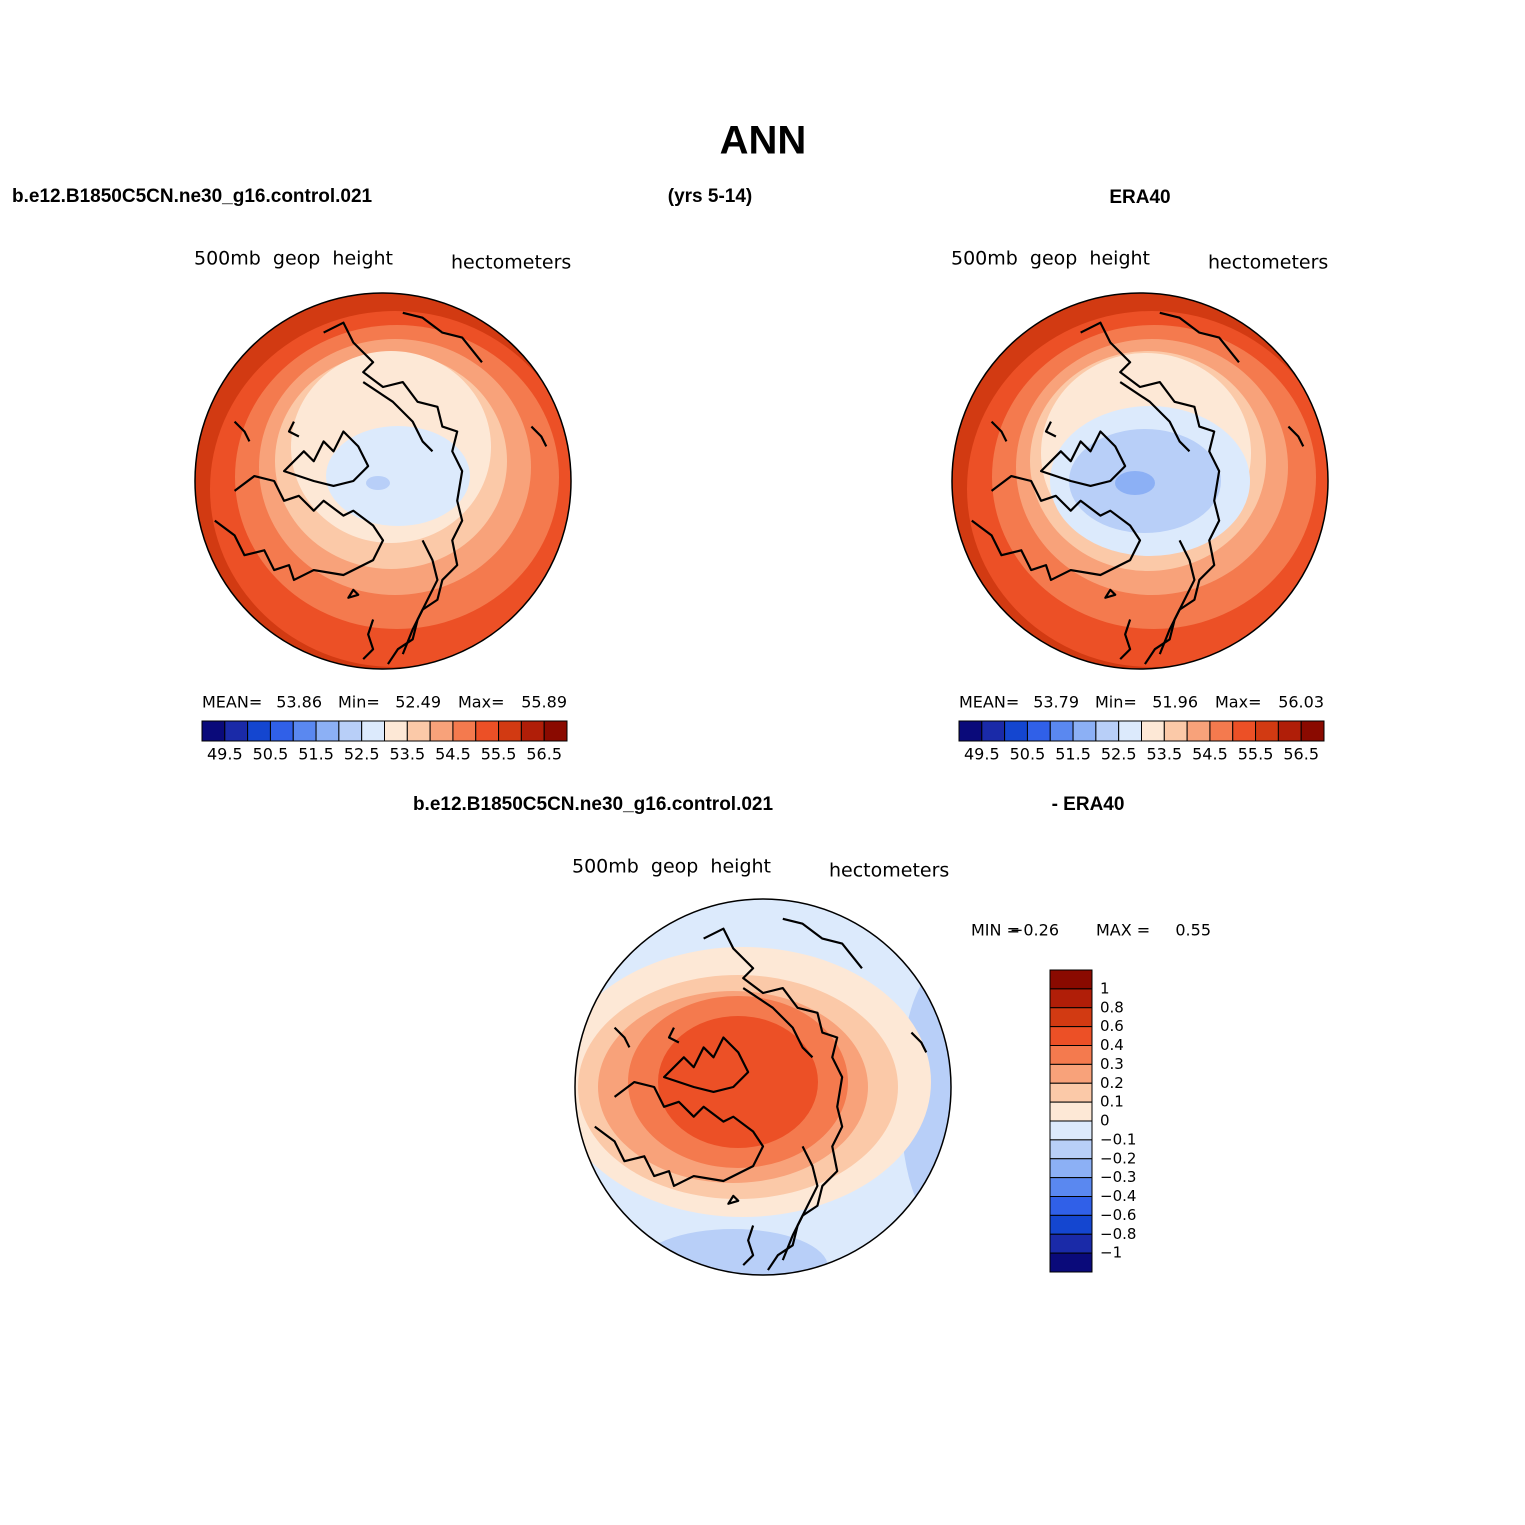  What do you see at coordinates (593, 804) in the screenshot?
I see `diff-case-name: b.e12.B1850C5CN.ne30_g16.control.021` at bounding box center [593, 804].